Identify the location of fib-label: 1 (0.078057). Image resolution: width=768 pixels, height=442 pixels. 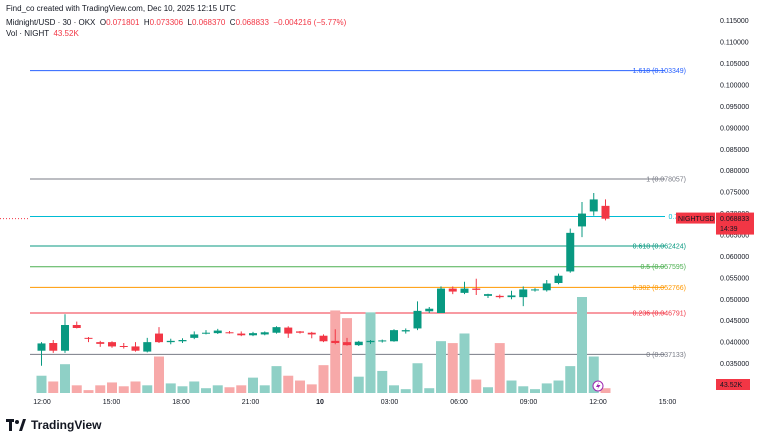
(666, 180).